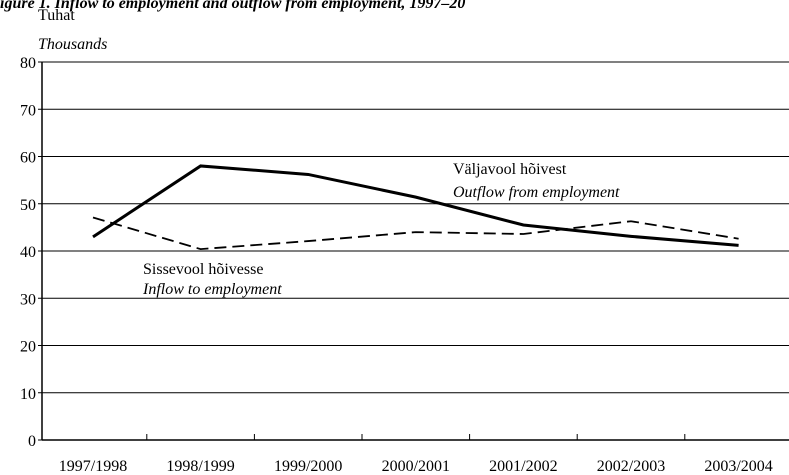 The height and width of the screenshot is (475, 789). I want to click on x-tick-label: 1997/1998, so click(93, 466).